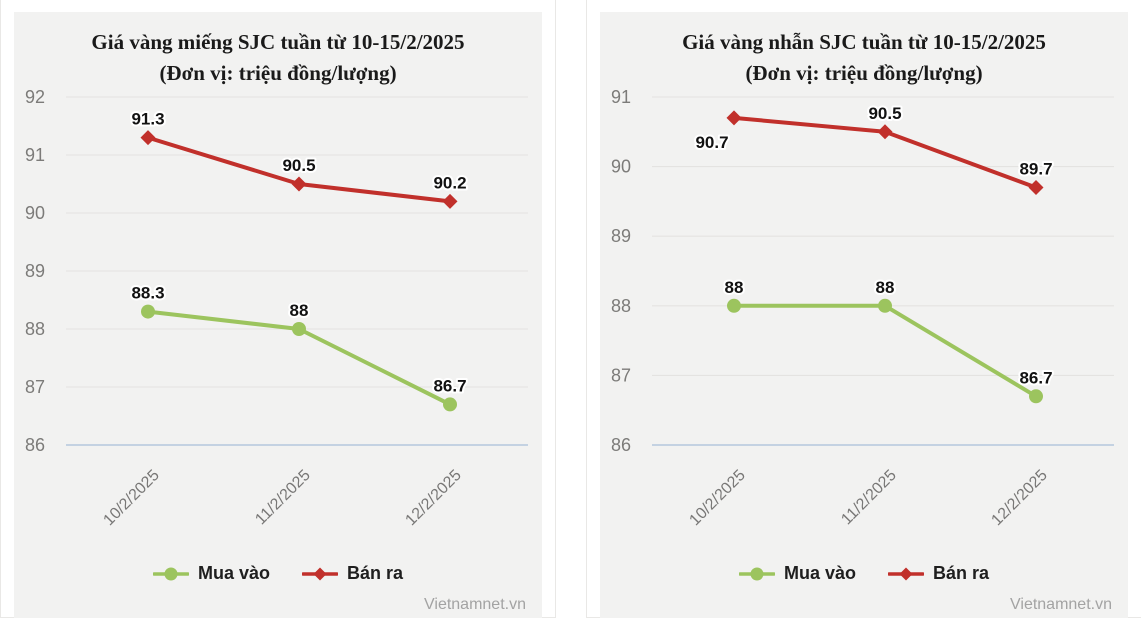  I want to click on chart-title: Giá vàng miếng SJC tuần từ 10-15/2/2025, so click(278, 42).